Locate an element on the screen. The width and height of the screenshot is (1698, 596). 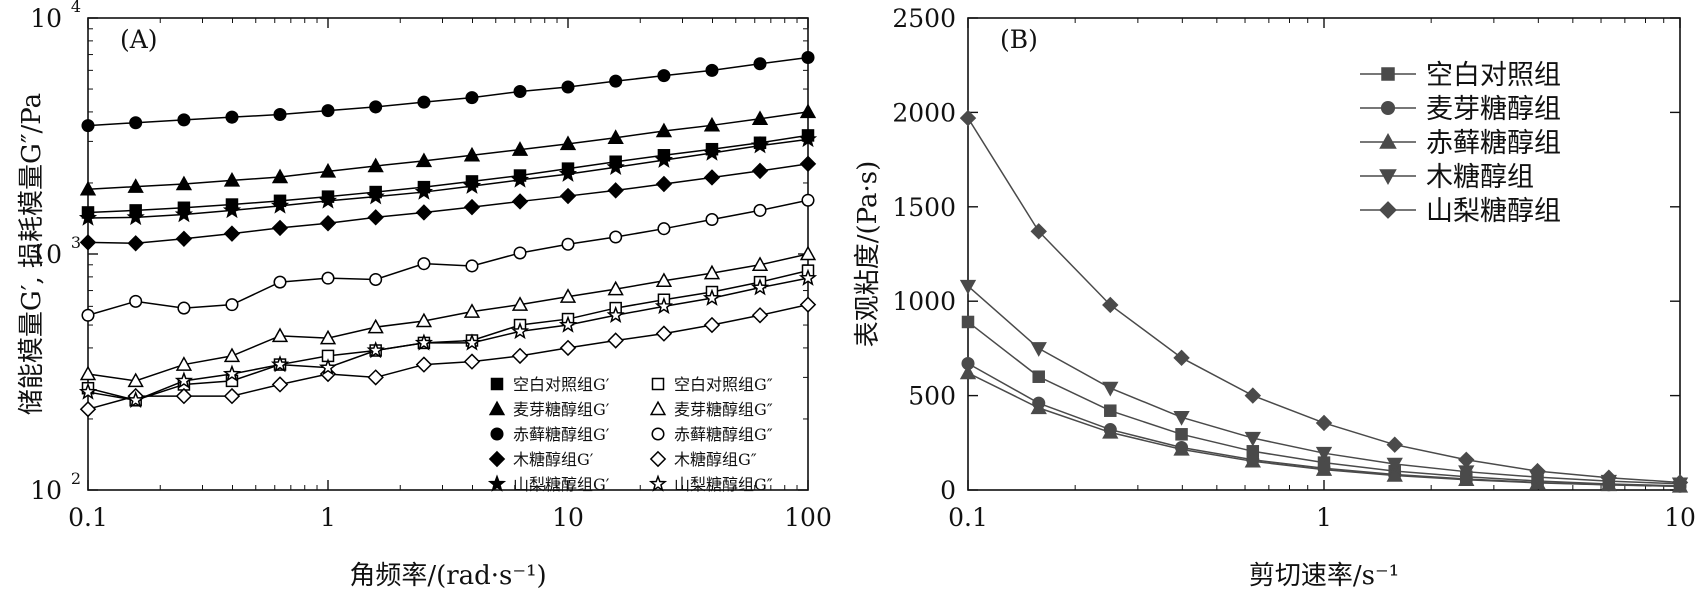
y-tick-label: 1500 is located at coordinates (924, 207).